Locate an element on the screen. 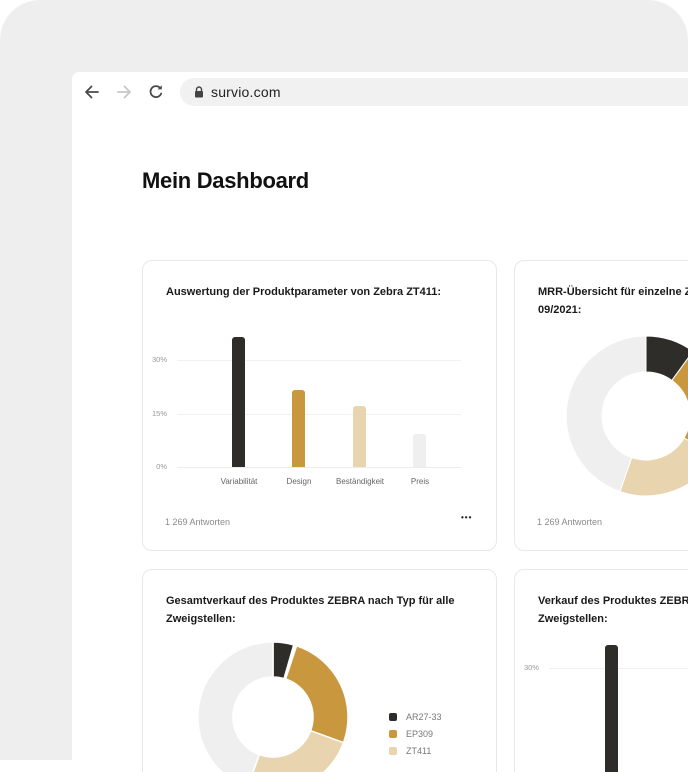 Image resolution: width=688 pixels, height=772 pixels. reload-icon is located at coordinates (156, 91).